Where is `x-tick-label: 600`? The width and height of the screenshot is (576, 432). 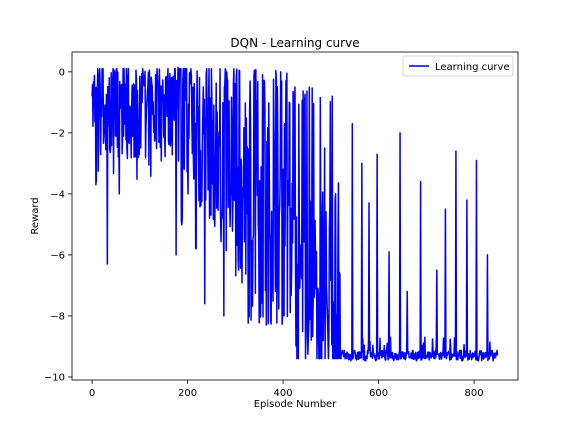 x-tick-label: 600 is located at coordinates (378, 393).